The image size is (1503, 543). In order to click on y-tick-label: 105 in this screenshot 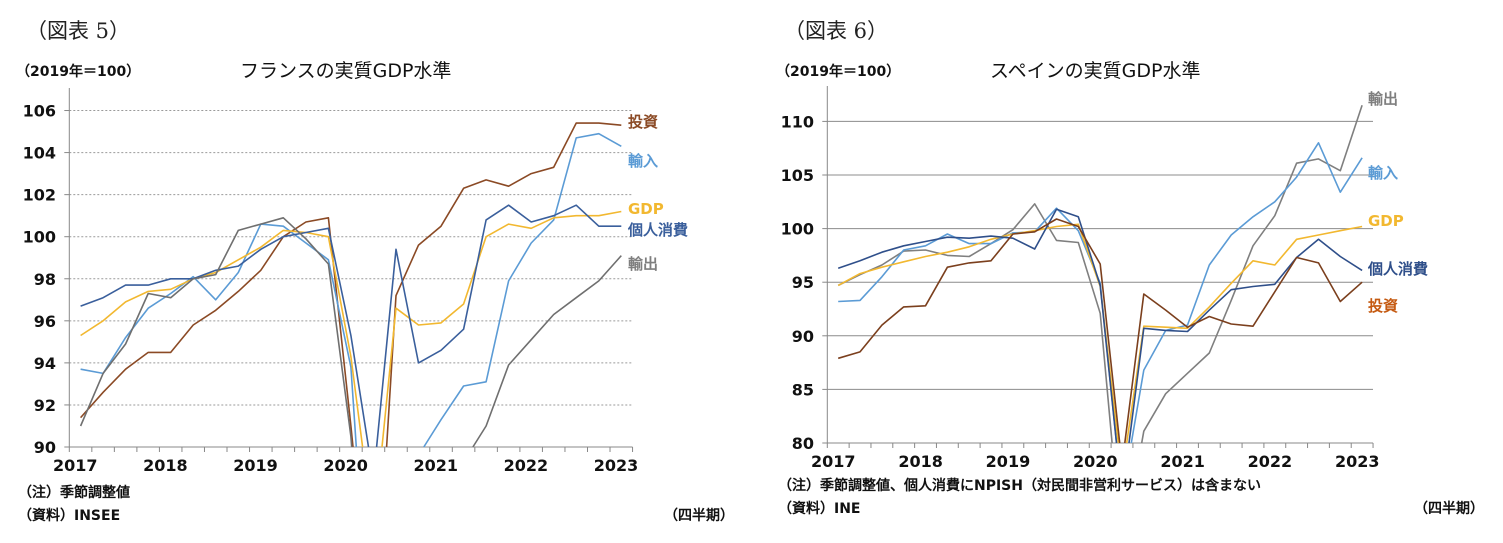, I will do `click(797, 175)`.